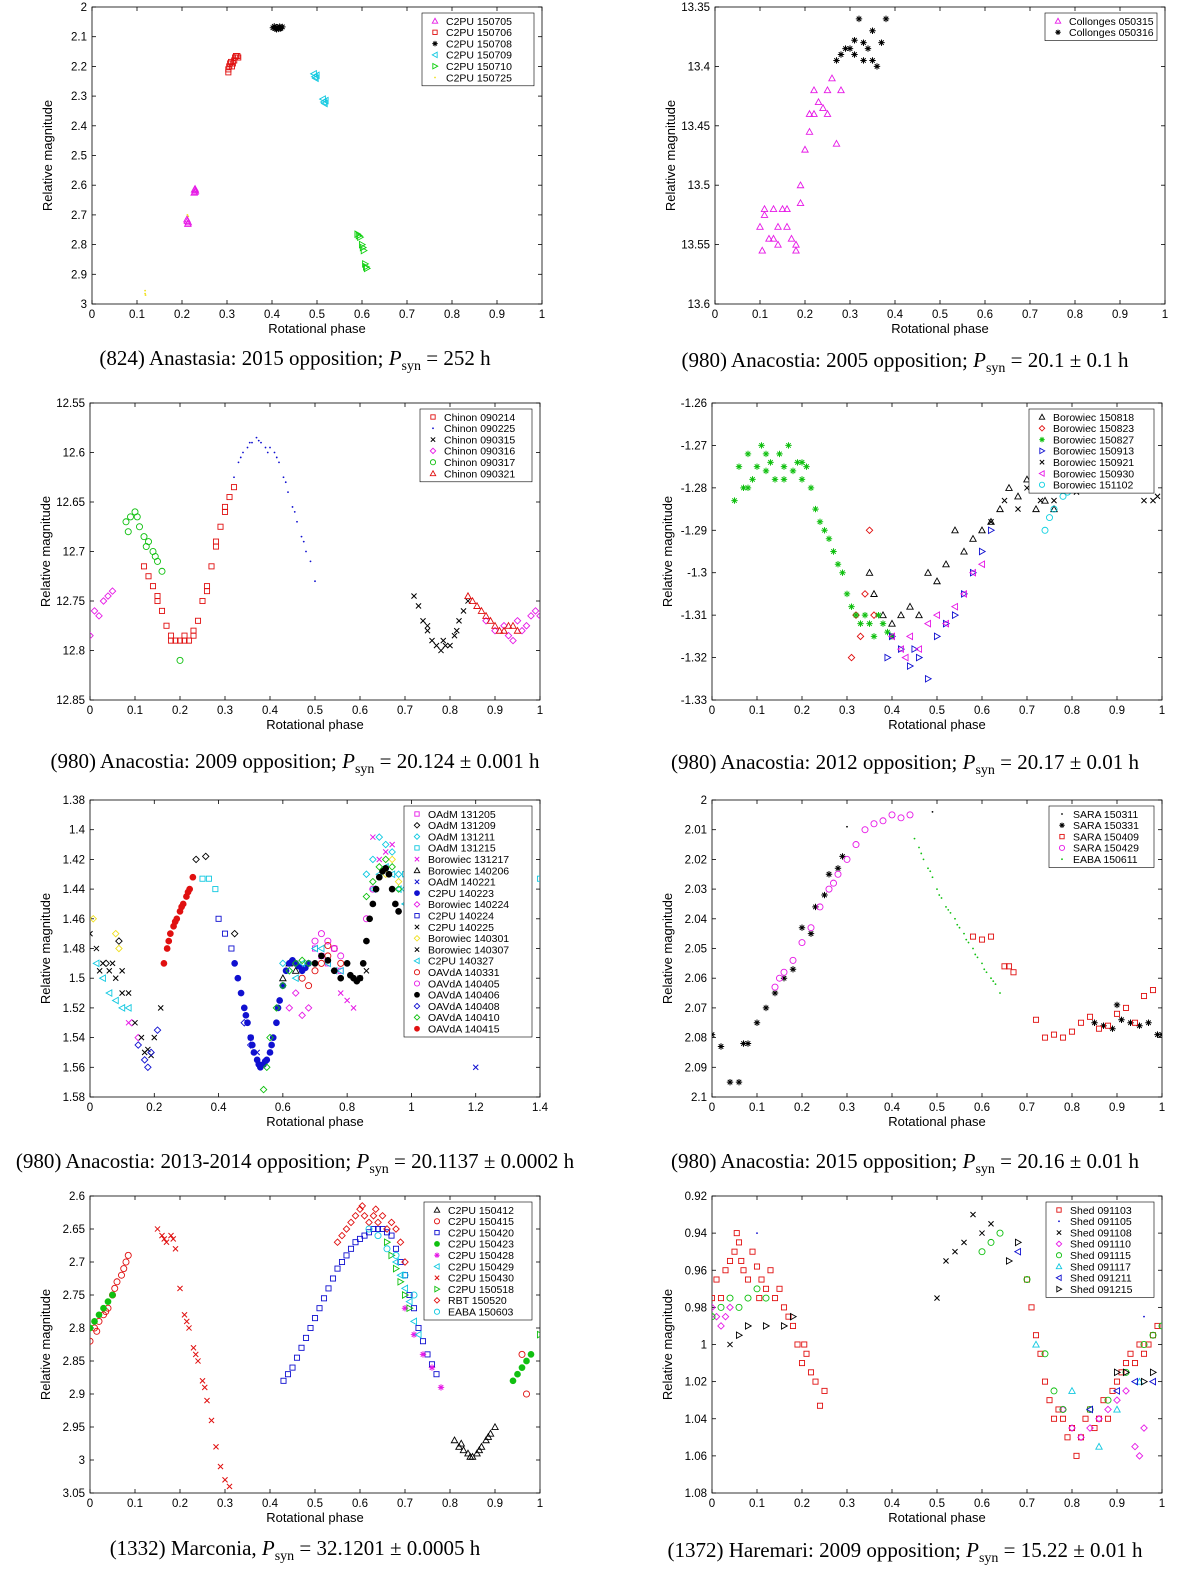 This screenshot has width=1200, height=1574. I want to click on legend-entry: SARA 150409, so click(1106, 837).